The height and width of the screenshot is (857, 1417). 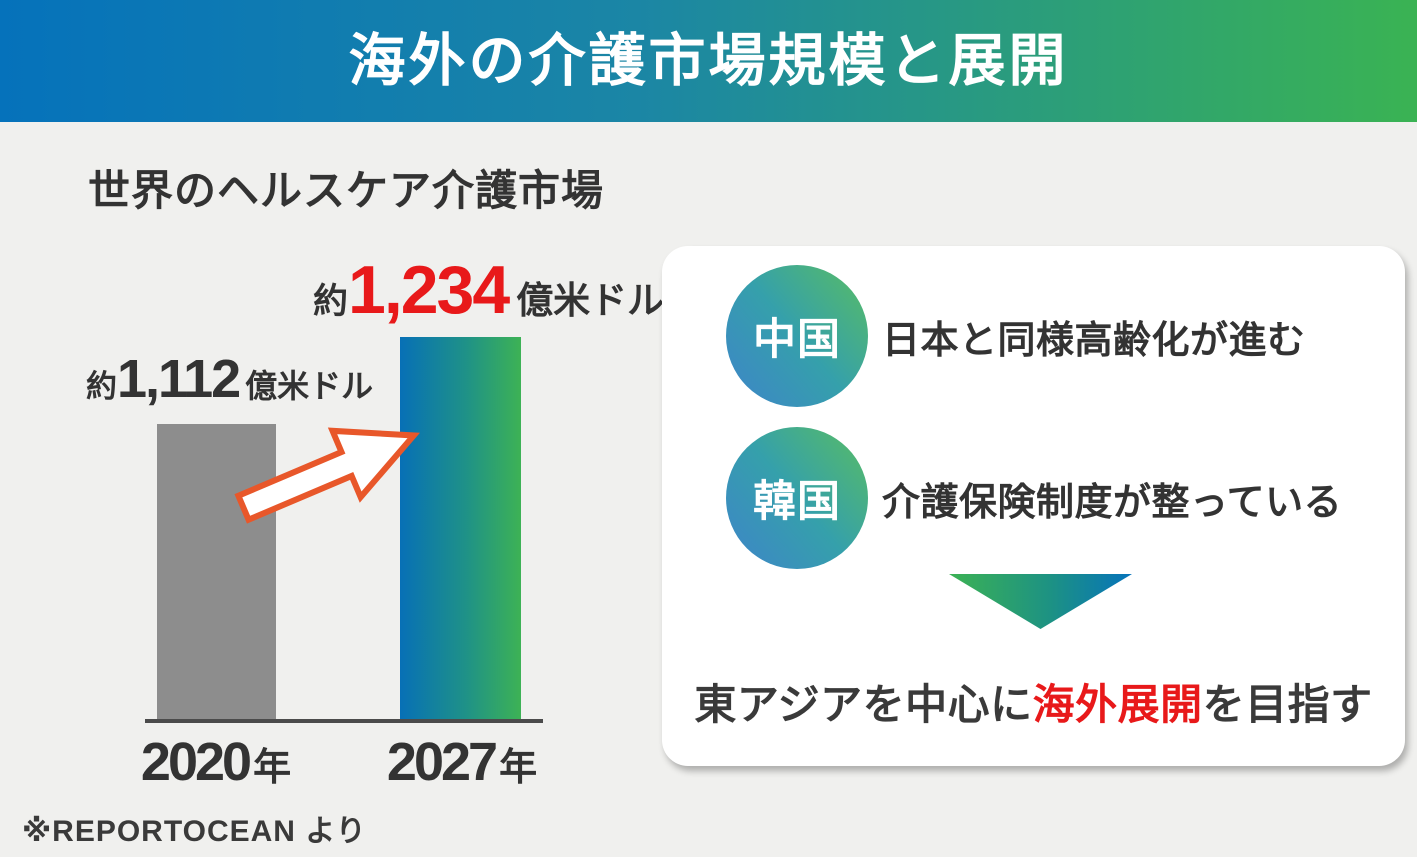 I want to click on country-row-korea: 韓国 介護保険制度が整っている, so click(x=1034, y=498).